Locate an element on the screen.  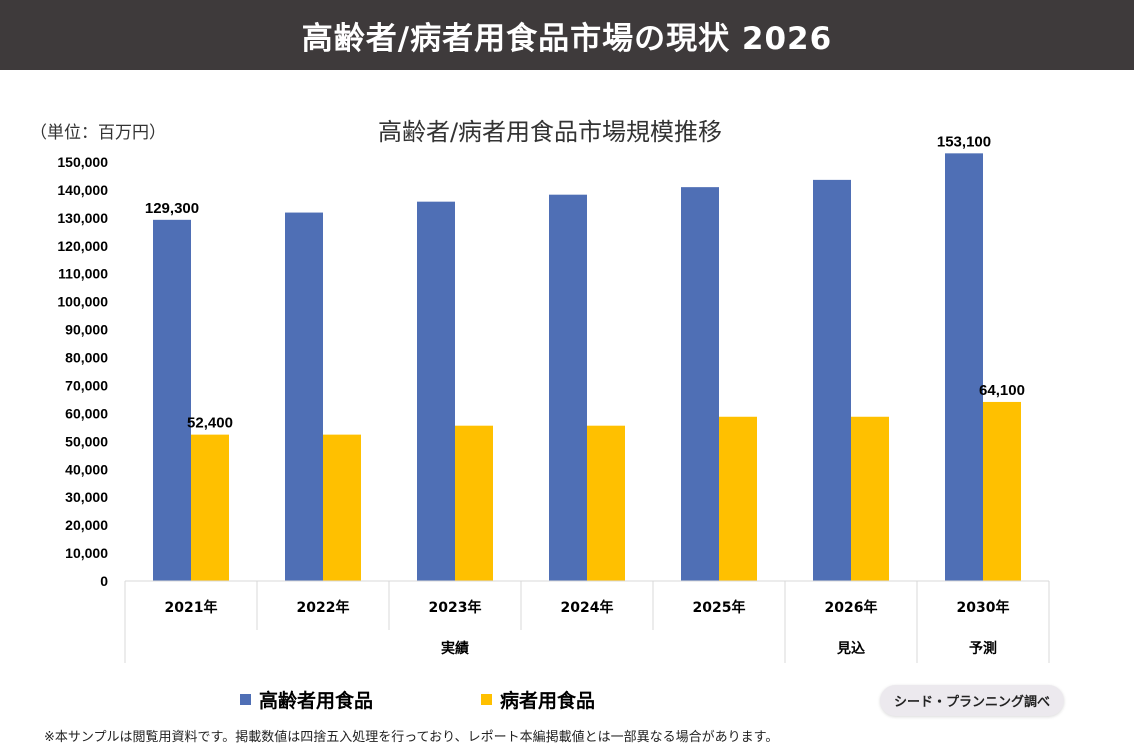
group-label: 見込 is located at coordinates (850, 648).